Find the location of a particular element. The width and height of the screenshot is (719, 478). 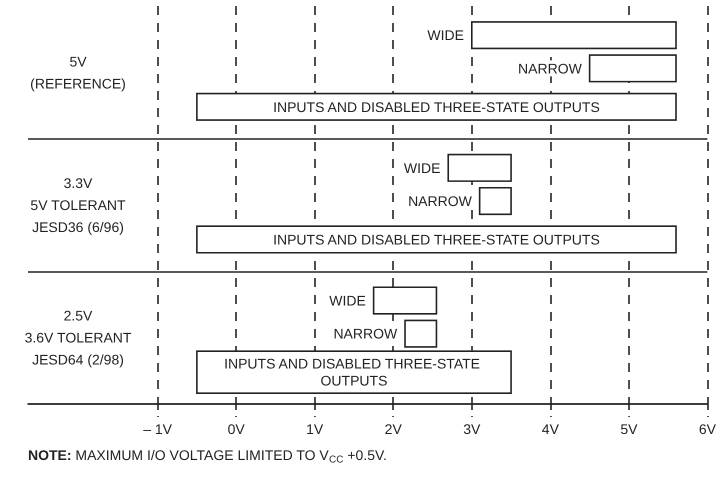

x-tick-label: – 1V is located at coordinates (158, 429).